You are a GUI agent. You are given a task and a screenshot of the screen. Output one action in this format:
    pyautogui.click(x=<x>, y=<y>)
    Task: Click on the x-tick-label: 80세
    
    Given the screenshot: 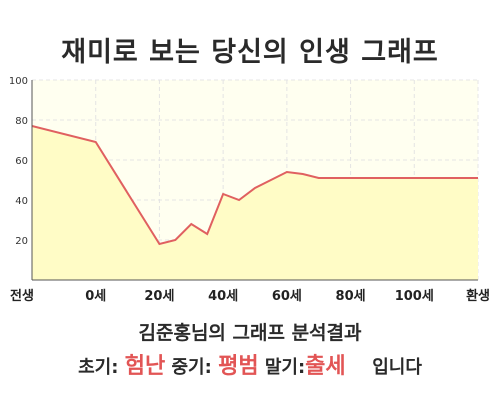 What is the action you would take?
    pyautogui.click(x=351, y=296)
    